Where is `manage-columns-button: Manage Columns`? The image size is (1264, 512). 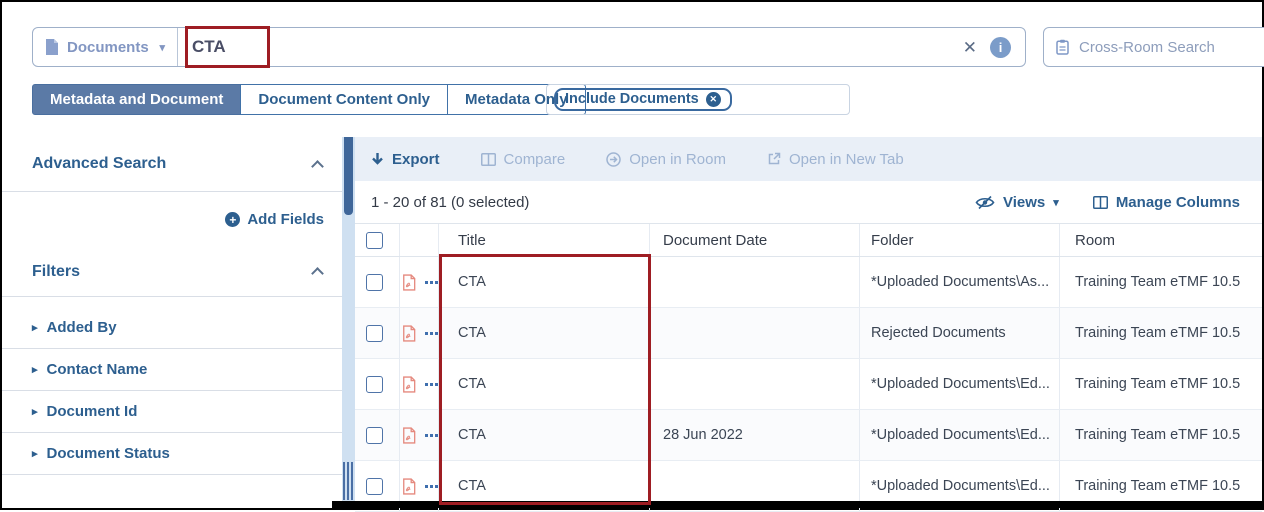 manage-columns-button: Manage Columns is located at coordinates (1166, 202).